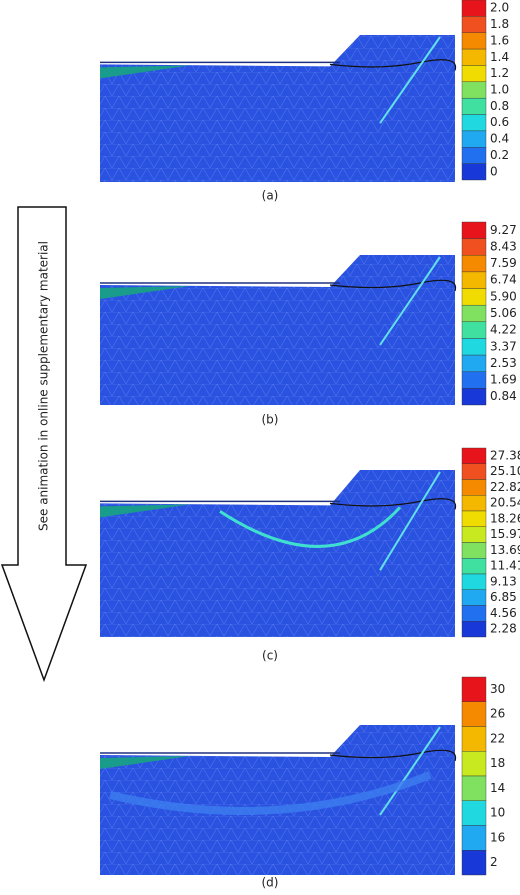  Describe the element at coordinates (499, 24) in the screenshot. I see `colorbar-label: 1.8` at that location.